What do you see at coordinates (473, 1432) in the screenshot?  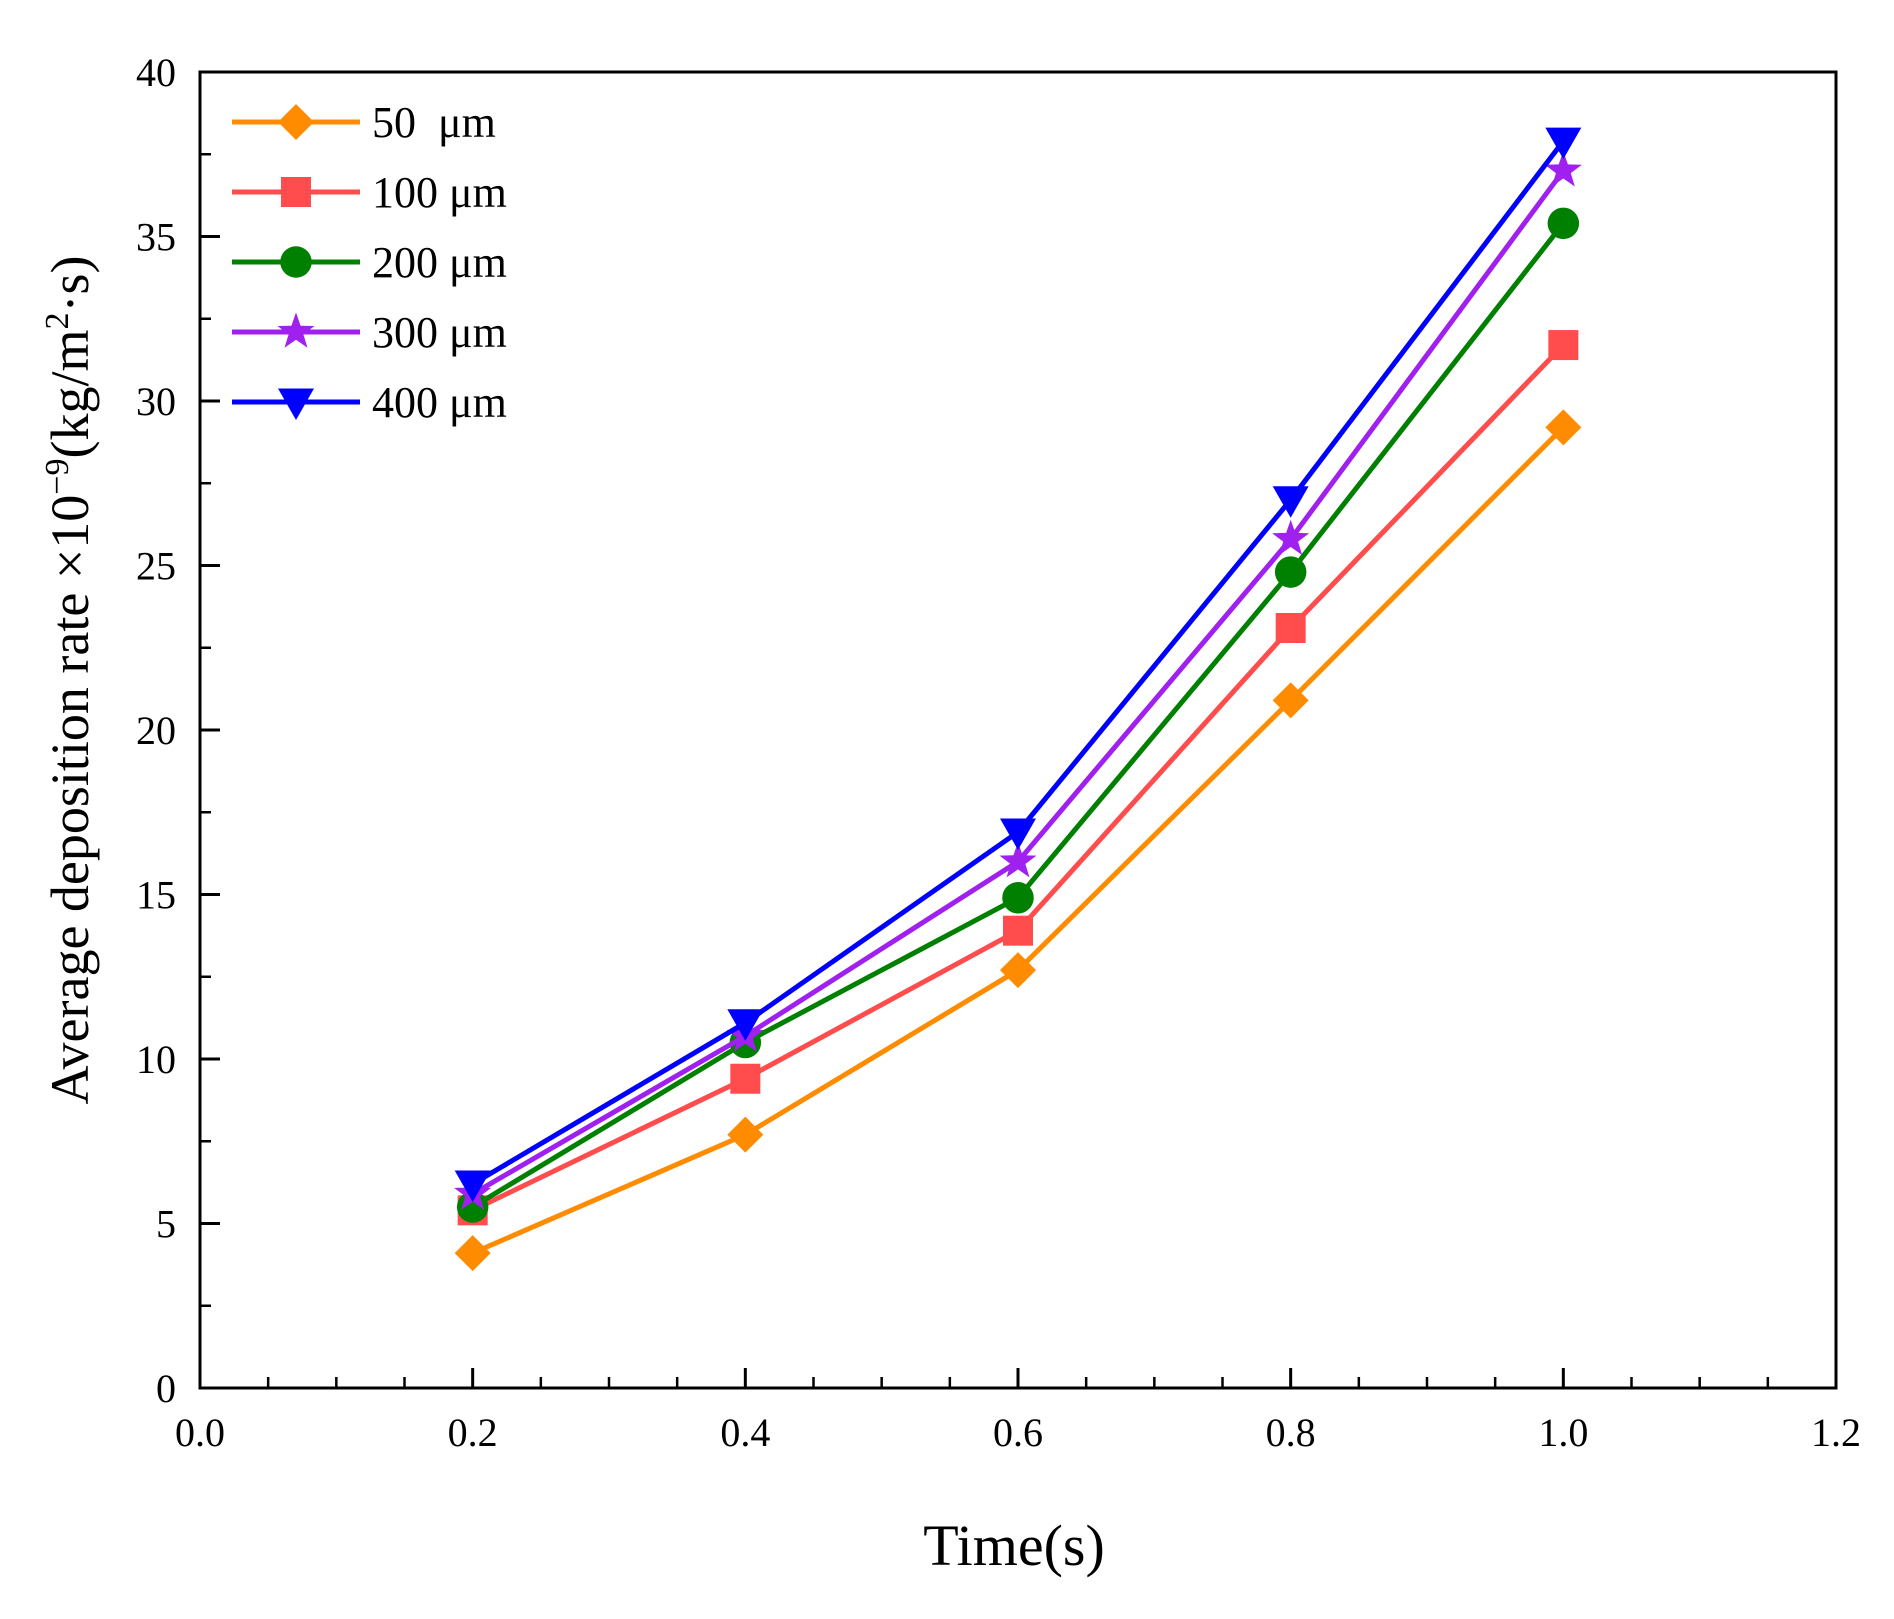 I see `x-tick-label: 0.2` at bounding box center [473, 1432].